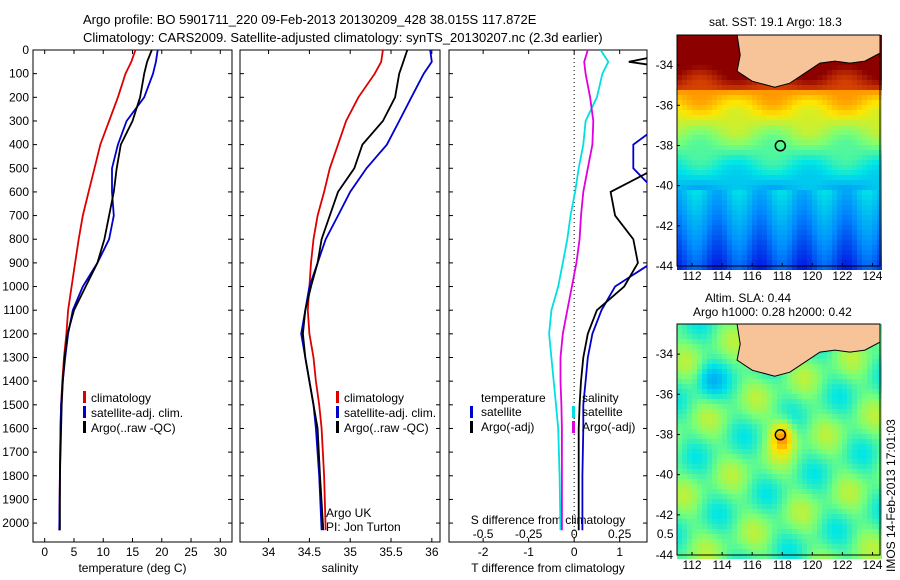  What do you see at coordinates (665, 145) in the screenshot?
I see `map-y-tick-label: -38` at bounding box center [665, 145].